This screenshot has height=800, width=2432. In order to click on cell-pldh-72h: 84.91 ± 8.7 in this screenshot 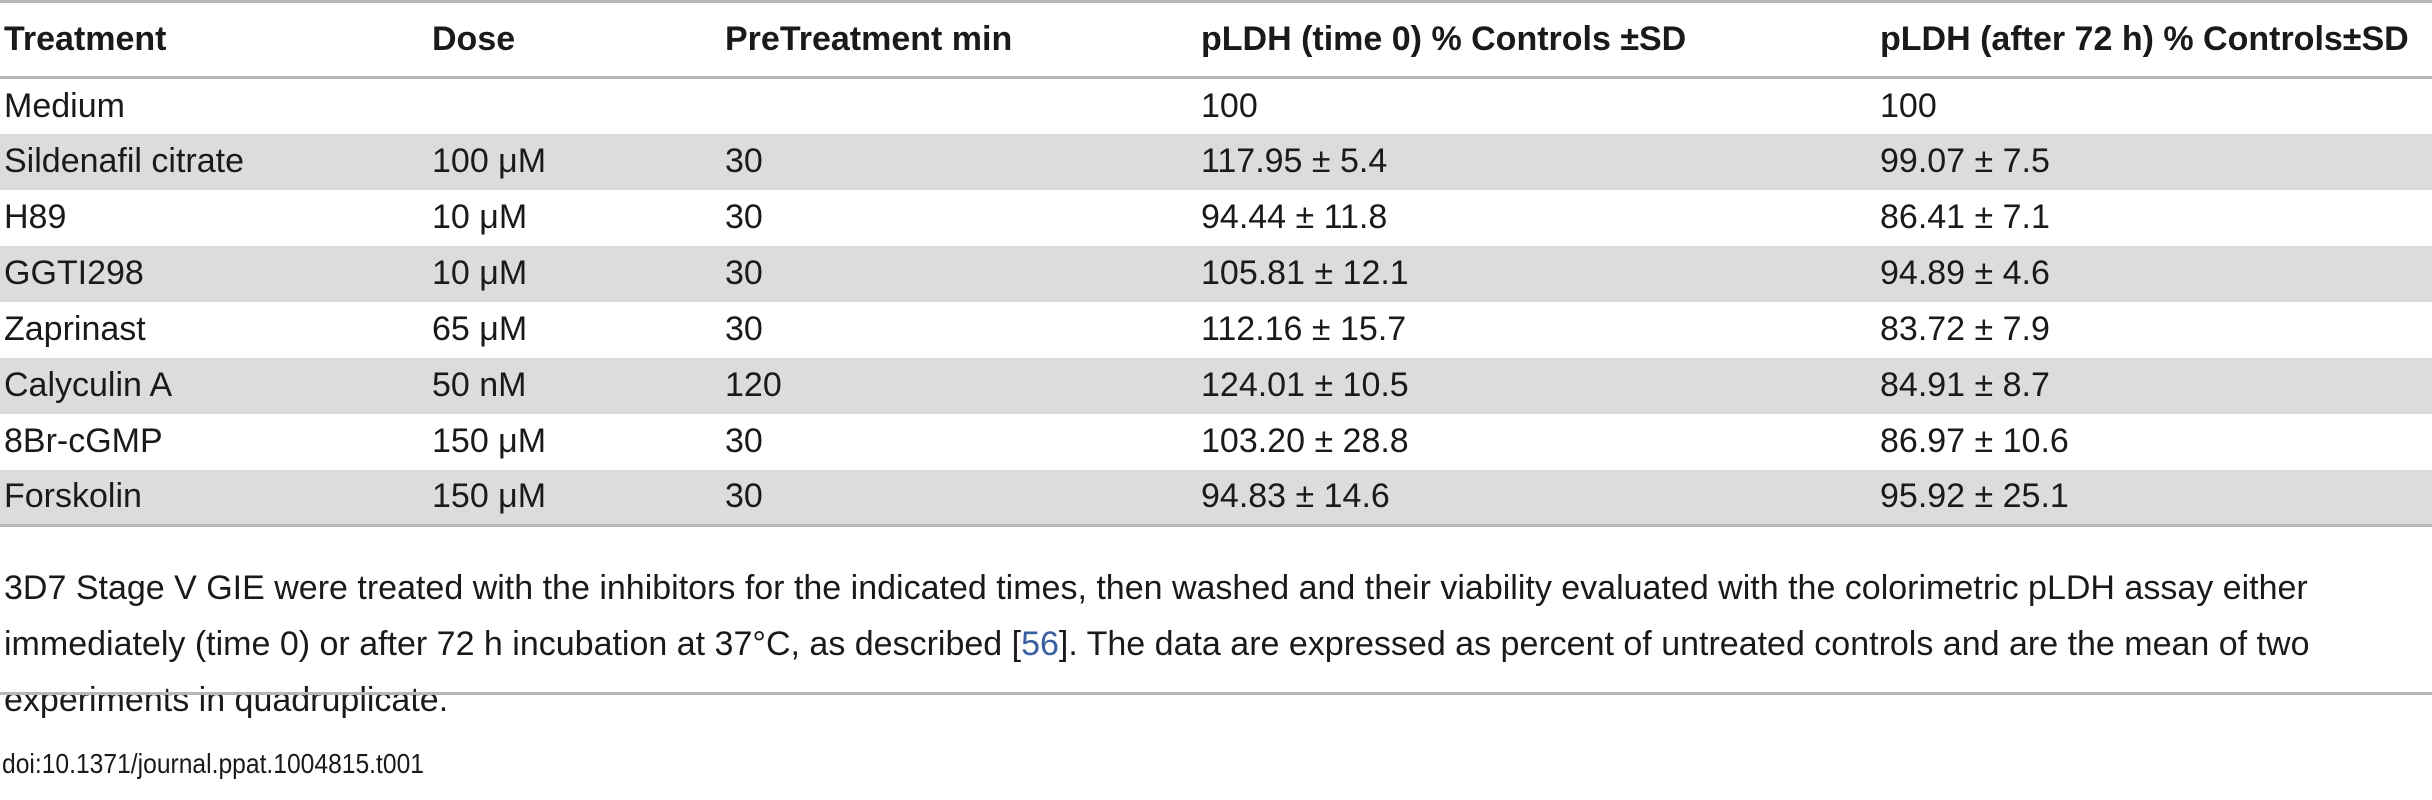, I will do `click(2154, 385)`.